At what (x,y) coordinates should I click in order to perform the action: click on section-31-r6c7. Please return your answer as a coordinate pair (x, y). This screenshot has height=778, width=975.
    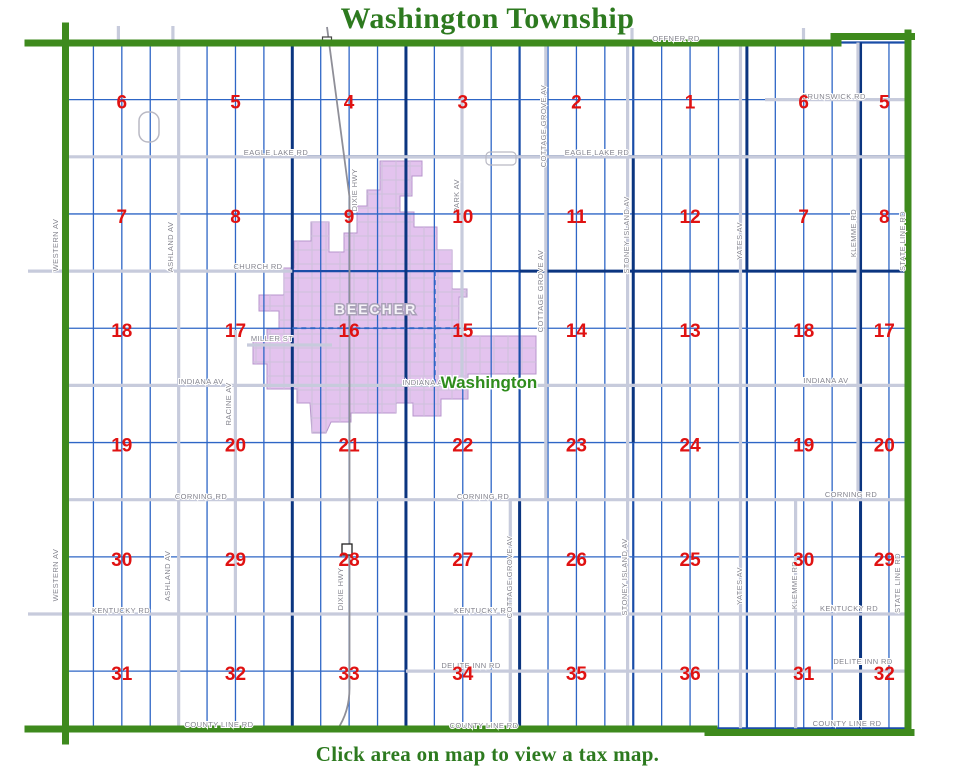
    Looking at the image, I should click on (804, 671).